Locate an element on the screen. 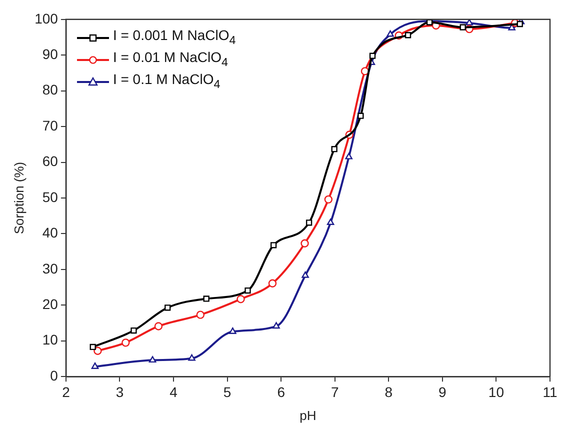  x-tick-label: 11 is located at coordinates (550, 392).